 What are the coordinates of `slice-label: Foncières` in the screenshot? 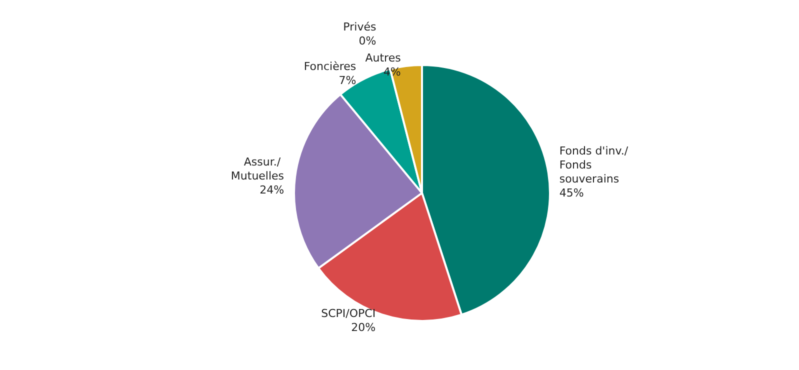 It's located at (330, 67).